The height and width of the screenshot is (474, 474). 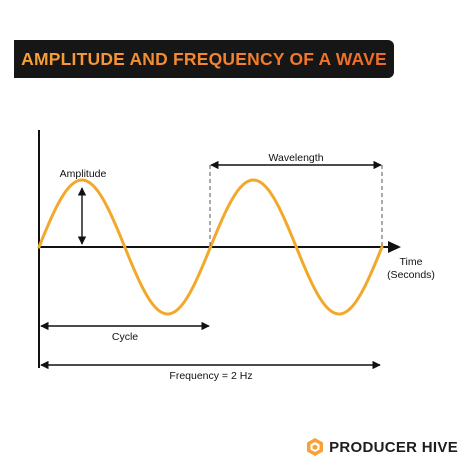 I want to click on cycle-label: Cycle, so click(x=125, y=337).